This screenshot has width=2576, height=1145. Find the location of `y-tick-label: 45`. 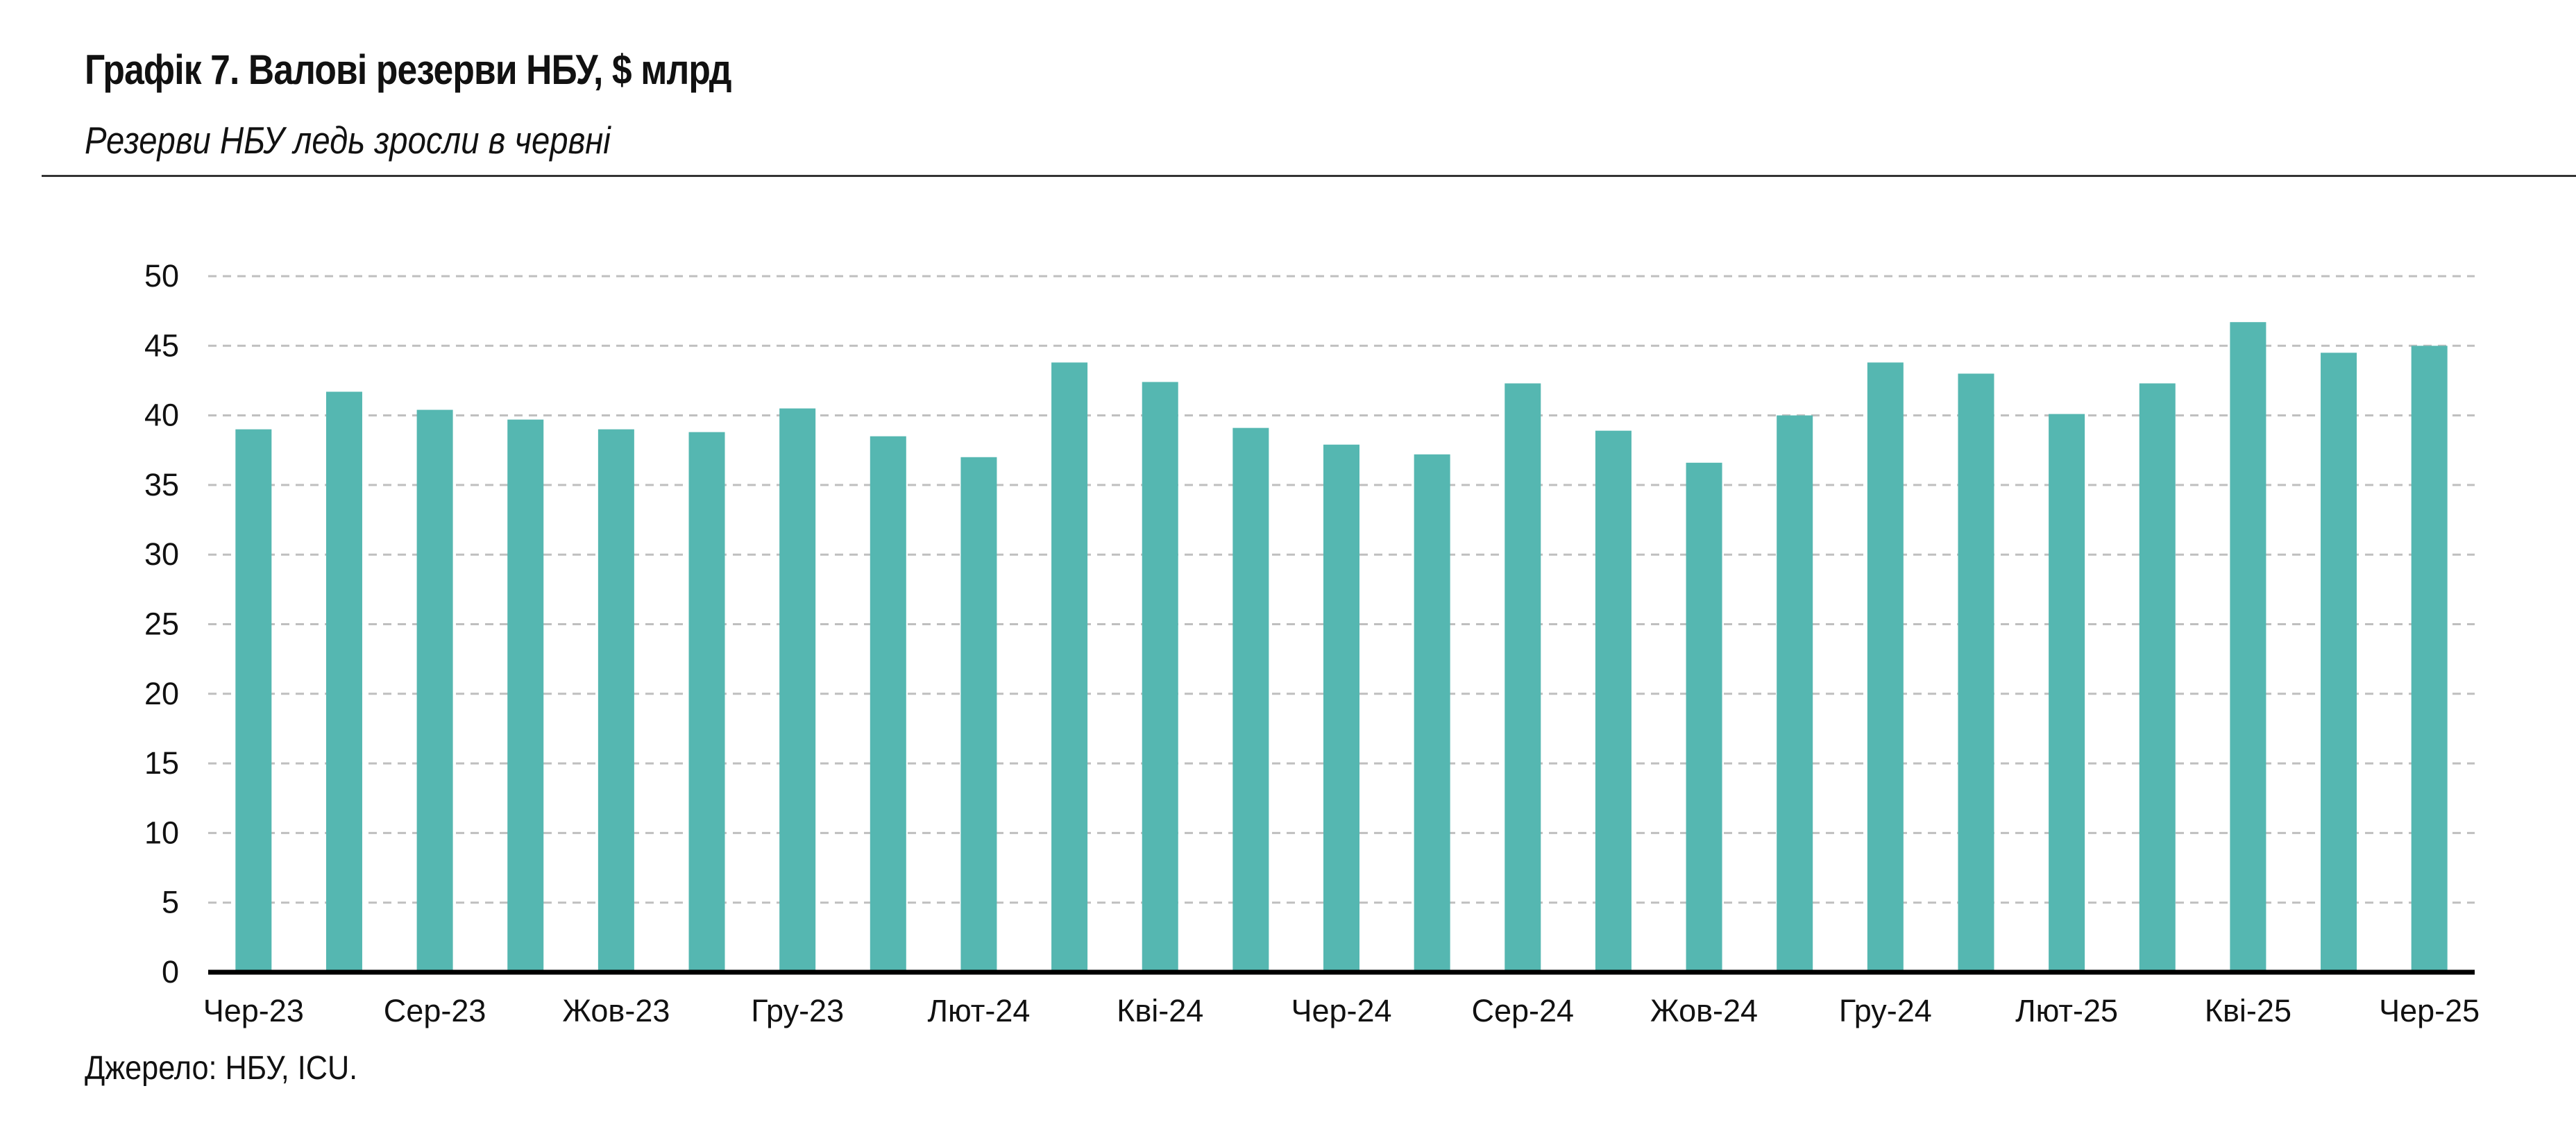

y-tick-label: 45 is located at coordinates (161, 346).